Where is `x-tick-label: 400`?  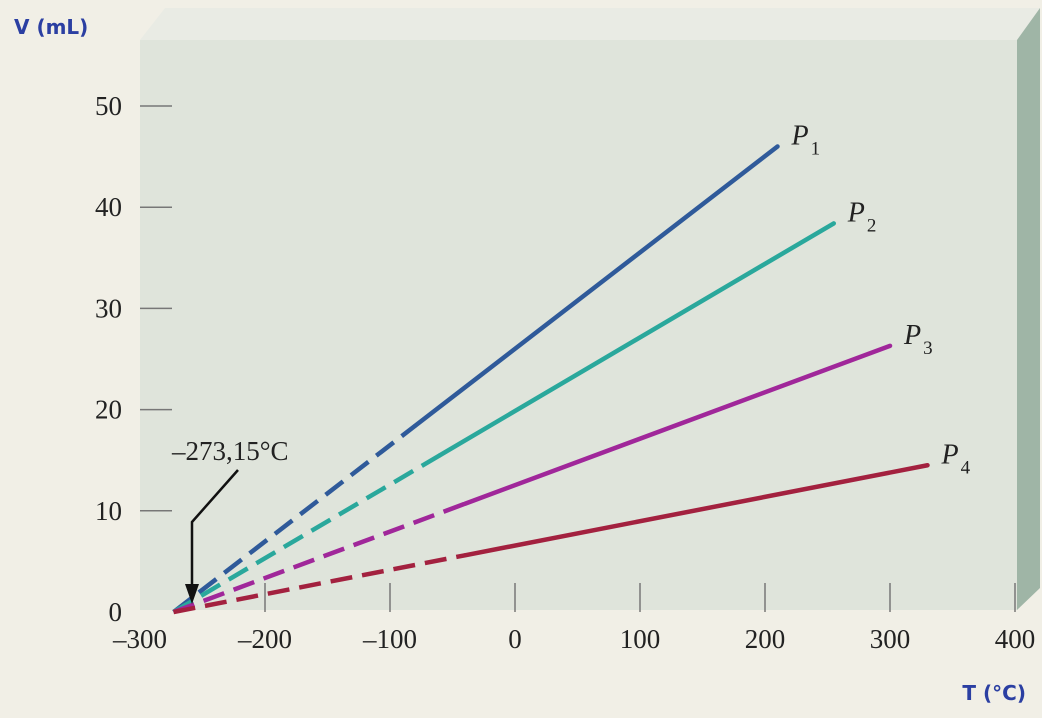 x-tick-label: 400 is located at coordinates (1015, 639).